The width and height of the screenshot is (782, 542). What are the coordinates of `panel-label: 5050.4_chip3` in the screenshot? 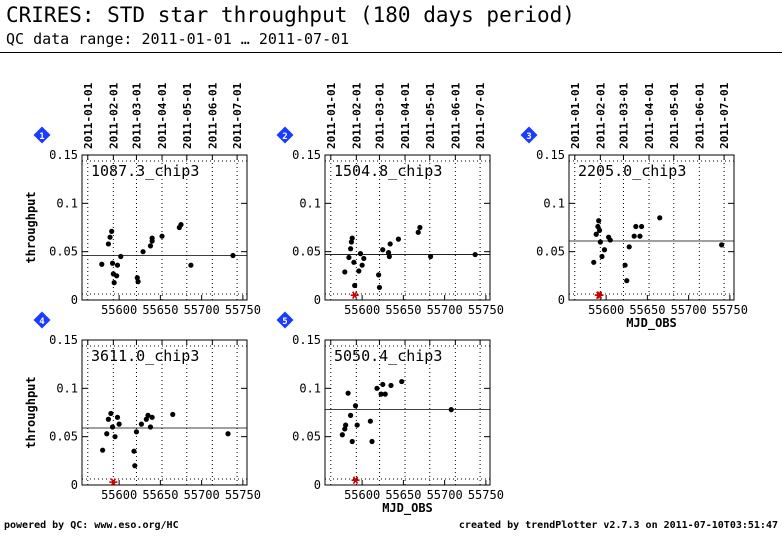 It's located at (388, 356).